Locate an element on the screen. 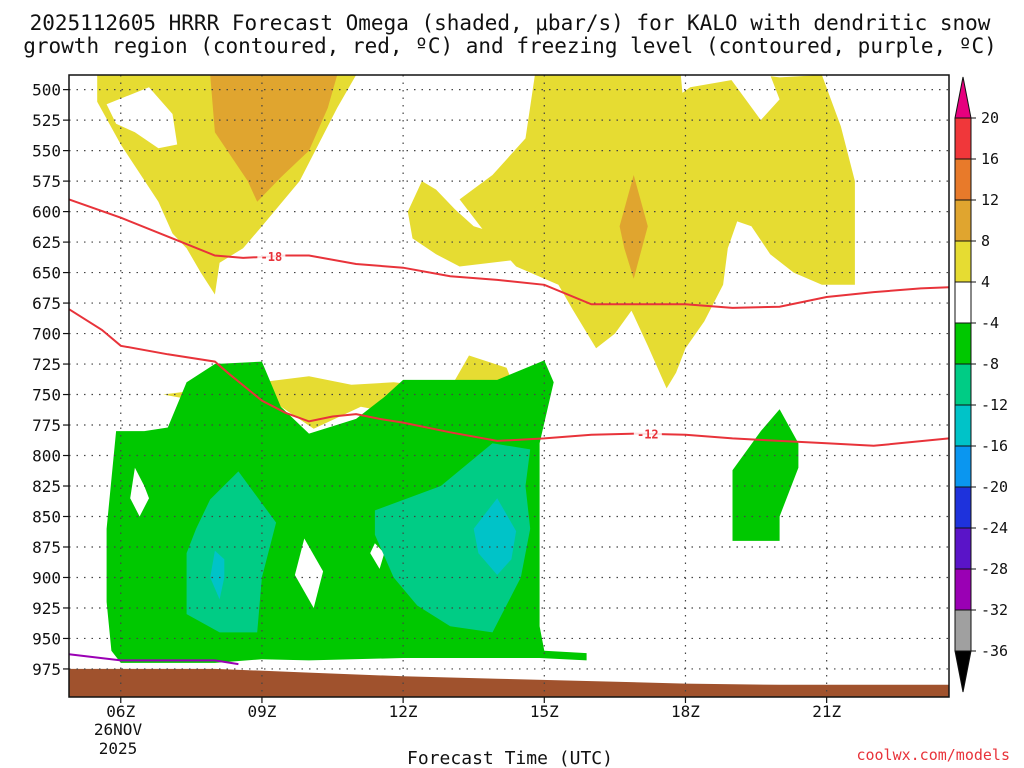 The height and width of the screenshot is (768, 1024). x-tick-label-15Z: 15Z is located at coordinates (544, 711).